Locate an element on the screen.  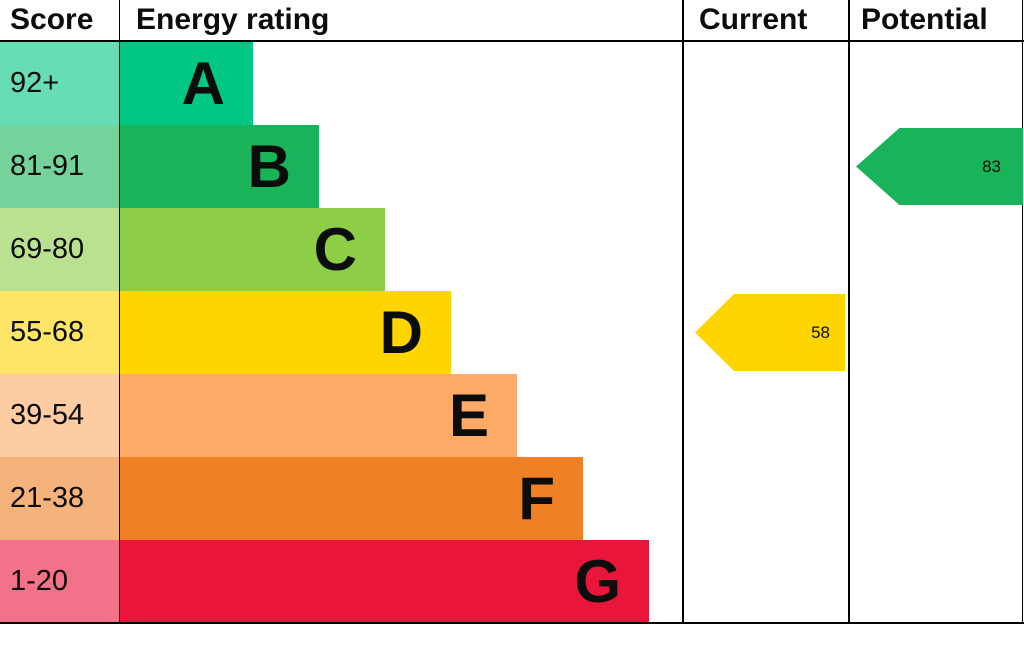
band-bar-g: G is located at coordinates (384, 581).